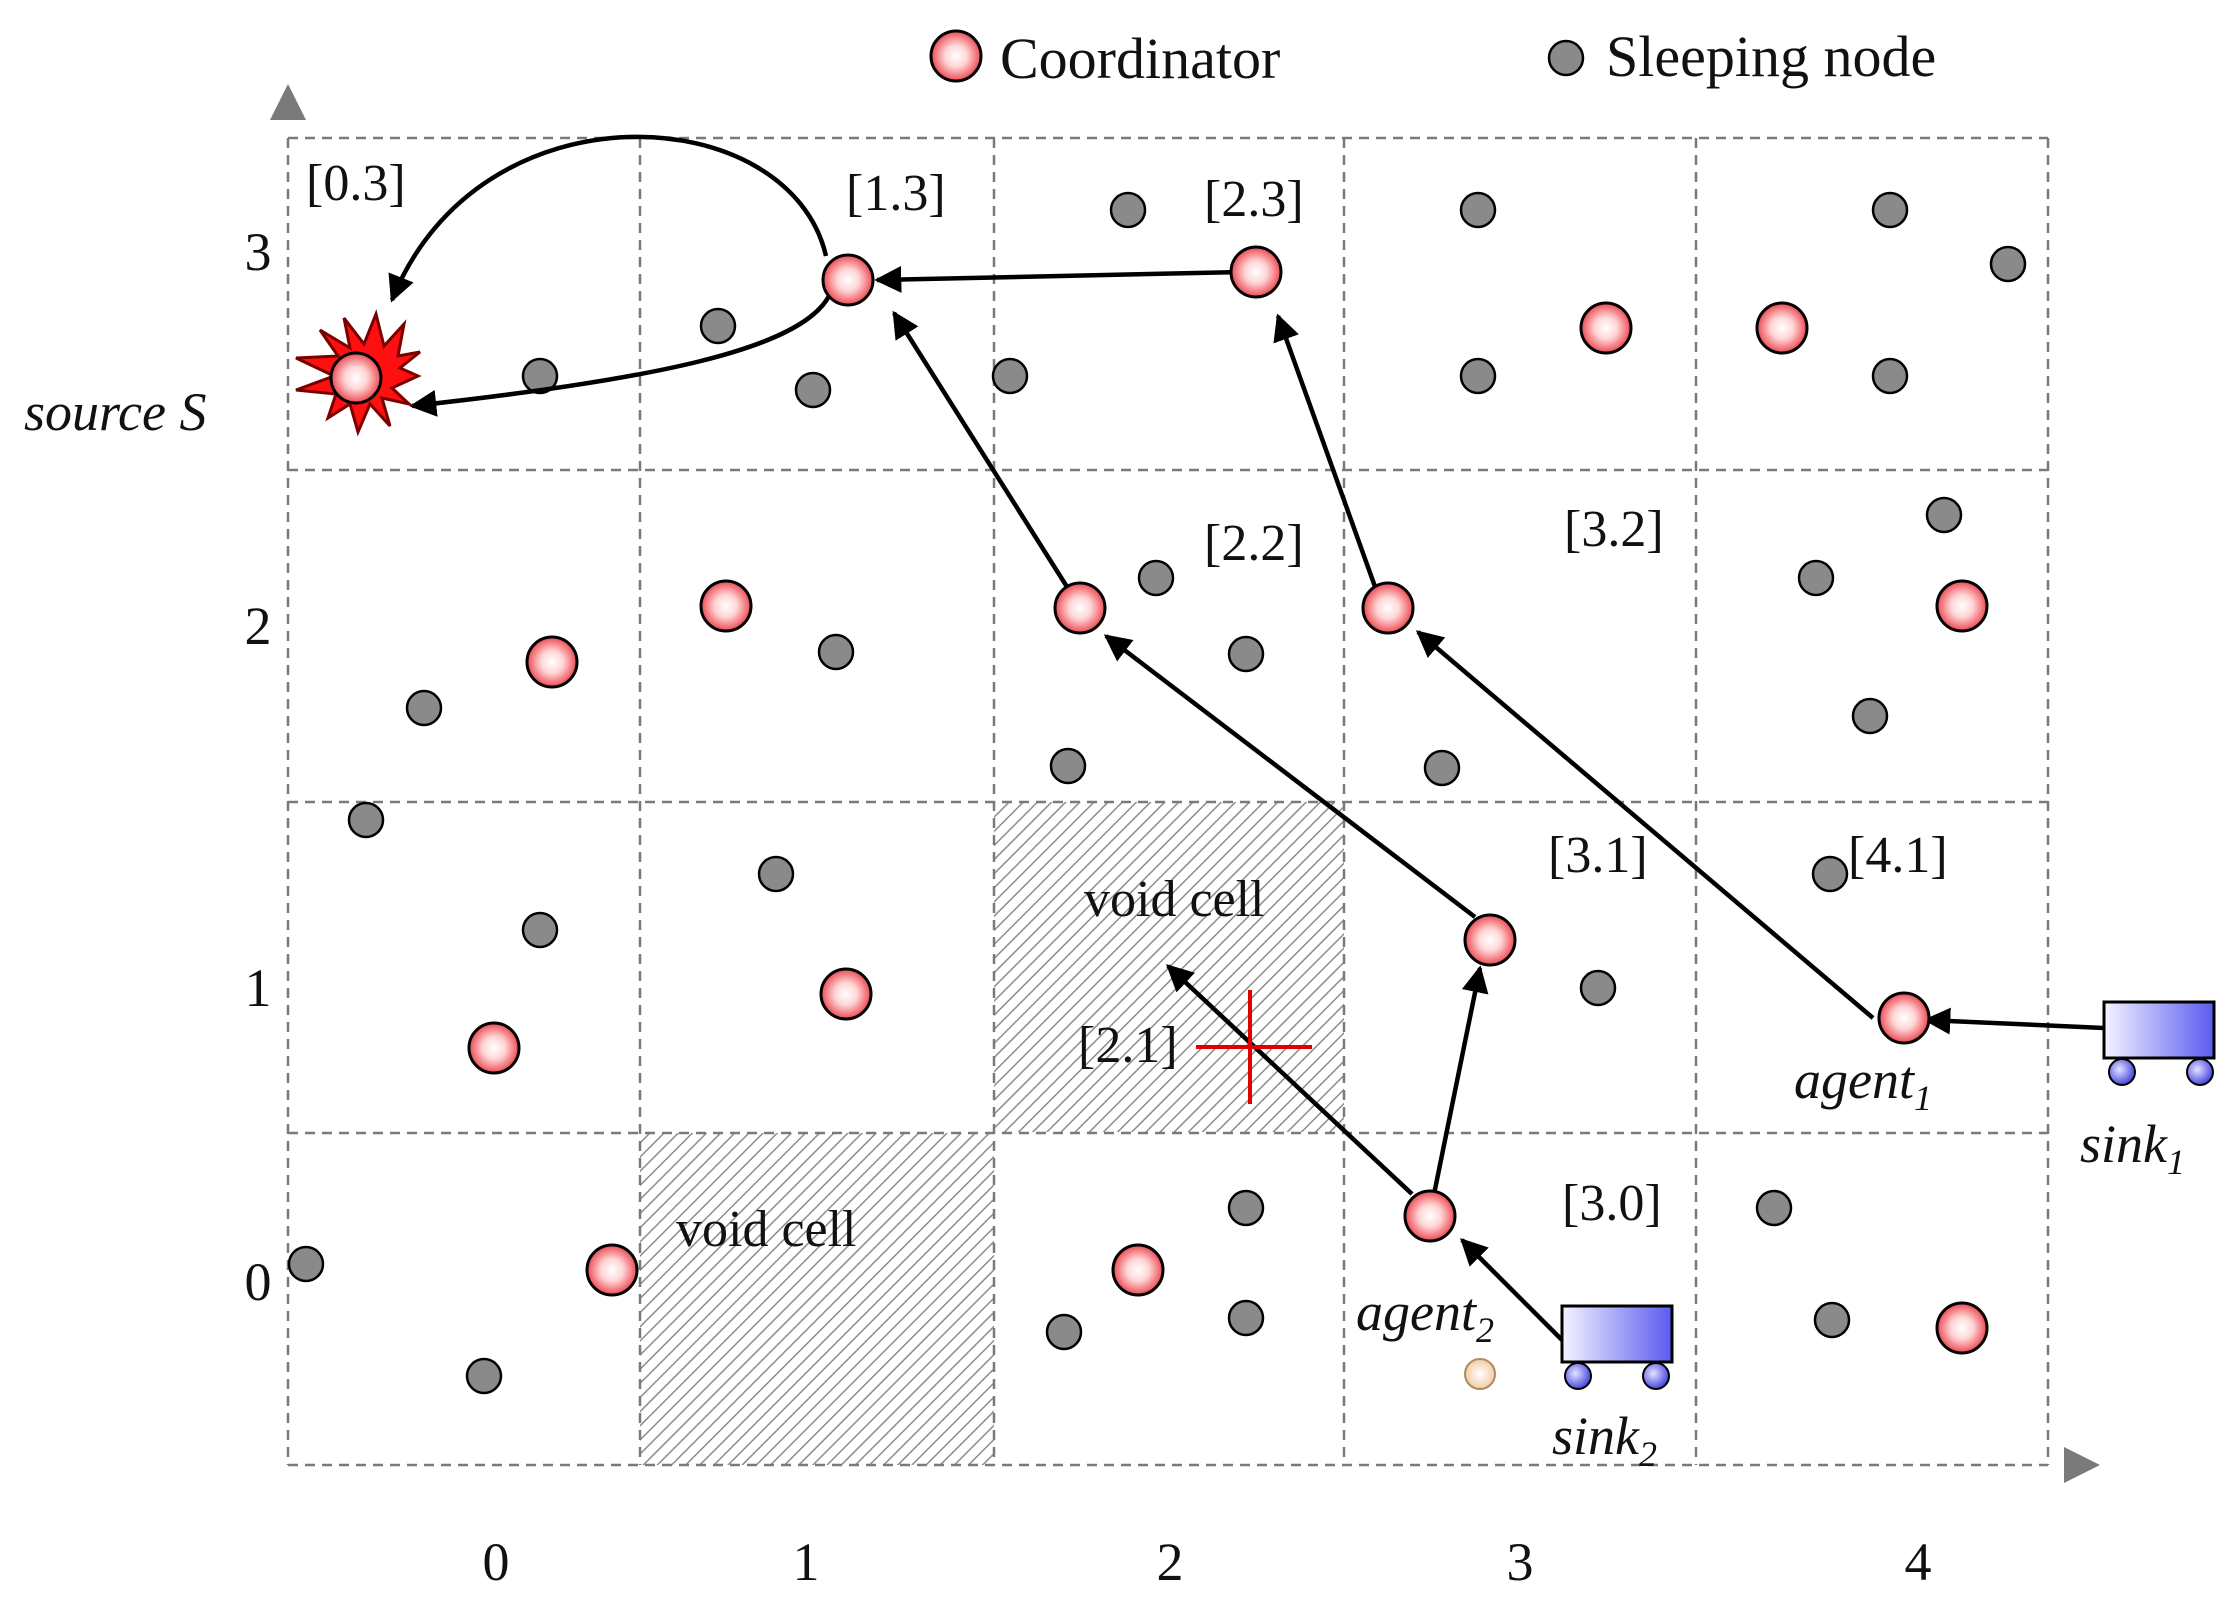 Image resolution: width=2234 pixels, height=1602 pixels. Describe the element at coordinates (1566, 58) in the screenshot. I see `legend-sleeping-icon` at that location.